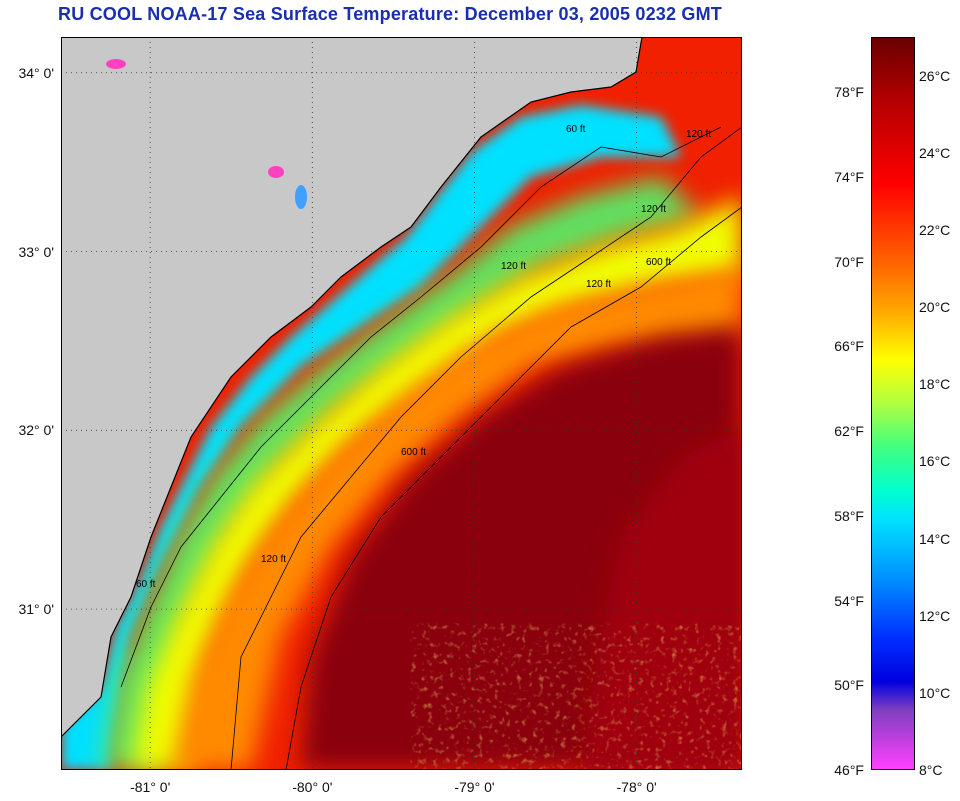 This screenshot has height=801, width=960. Describe the element at coordinates (849, 346) in the screenshot. I see `f-tick-3: 66°F` at that location.